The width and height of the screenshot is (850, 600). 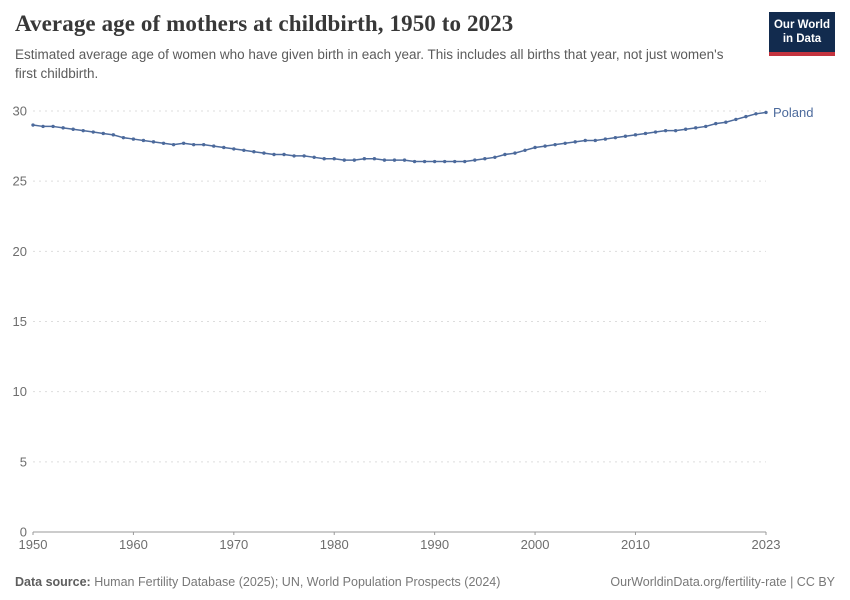 I want to click on x-axis-tick-label: 1950, so click(x=33, y=544).